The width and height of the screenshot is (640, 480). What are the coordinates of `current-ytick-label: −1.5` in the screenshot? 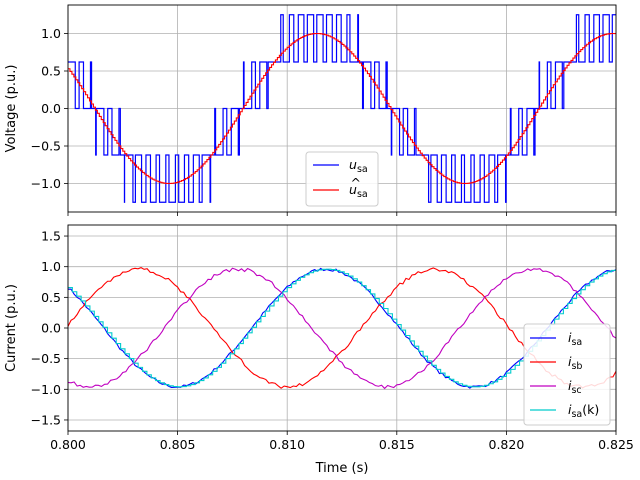 It's located at (46, 419).